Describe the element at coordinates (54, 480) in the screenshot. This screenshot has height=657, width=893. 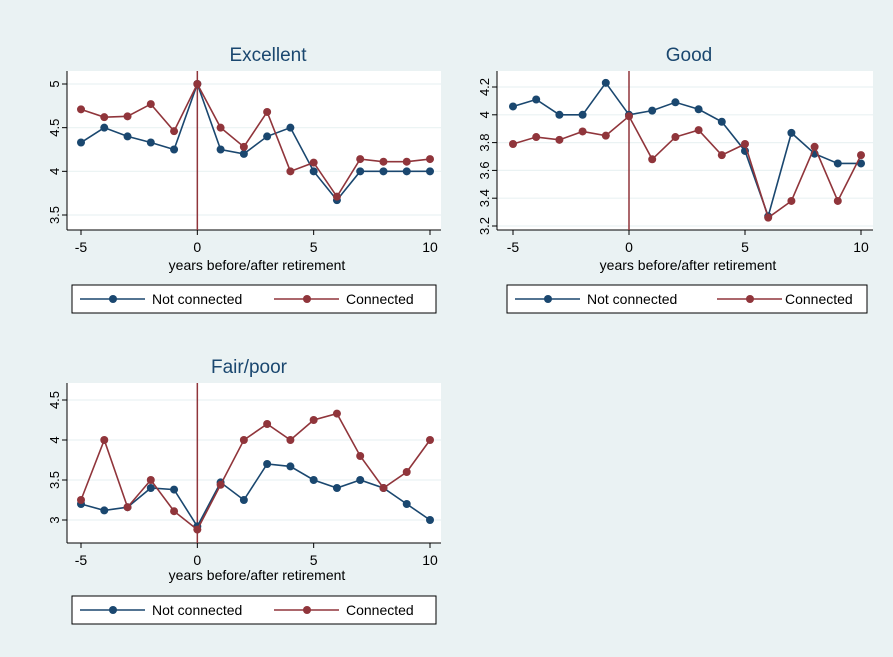
I see `y-tick-label: 3.5` at that location.